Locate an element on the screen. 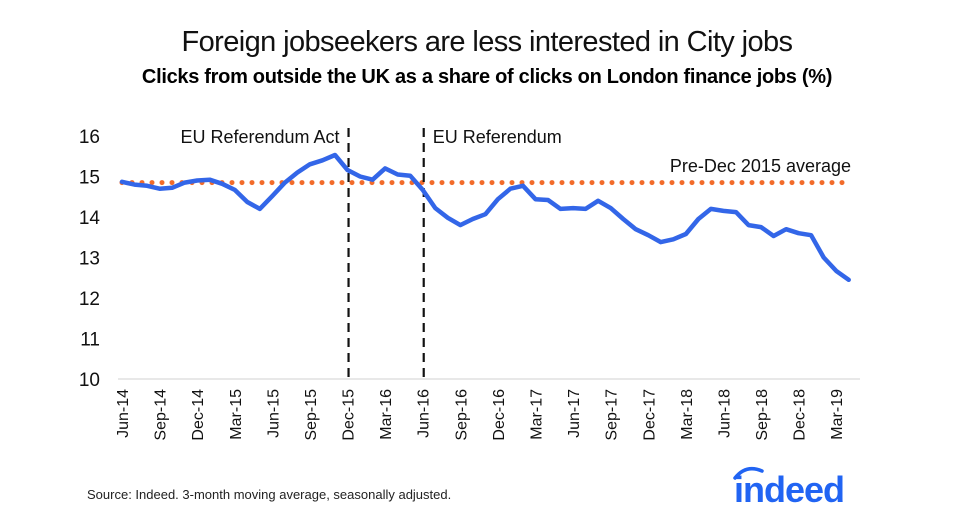 This screenshot has width=974, height=527. indeed-logo: indeed is located at coordinates (797, 487).